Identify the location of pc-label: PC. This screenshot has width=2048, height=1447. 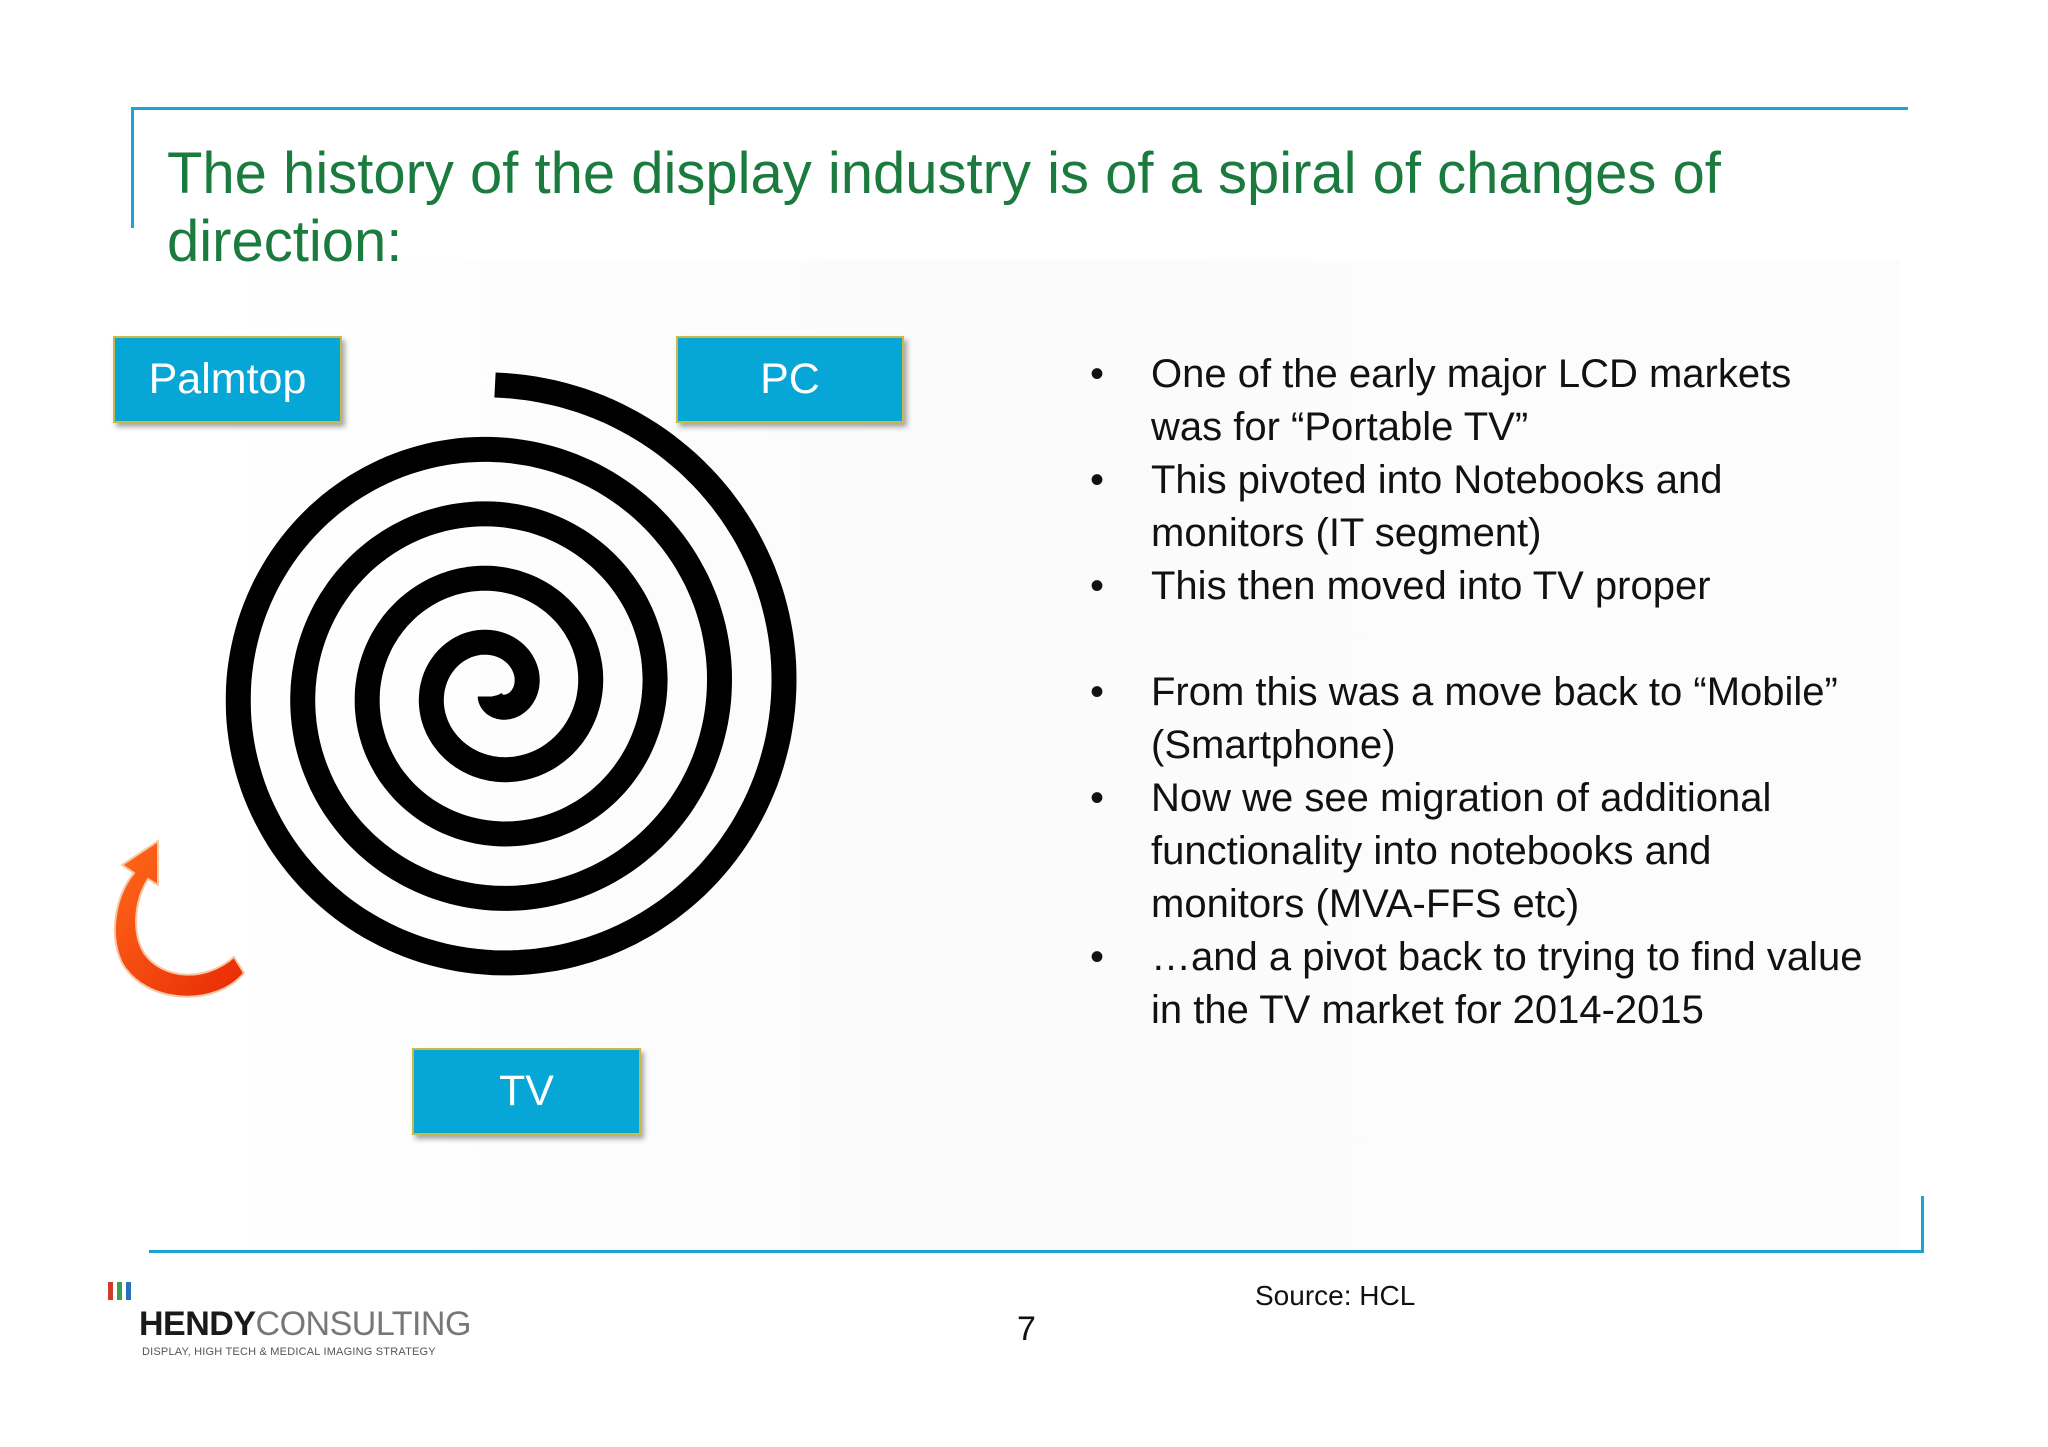
(790, 379).